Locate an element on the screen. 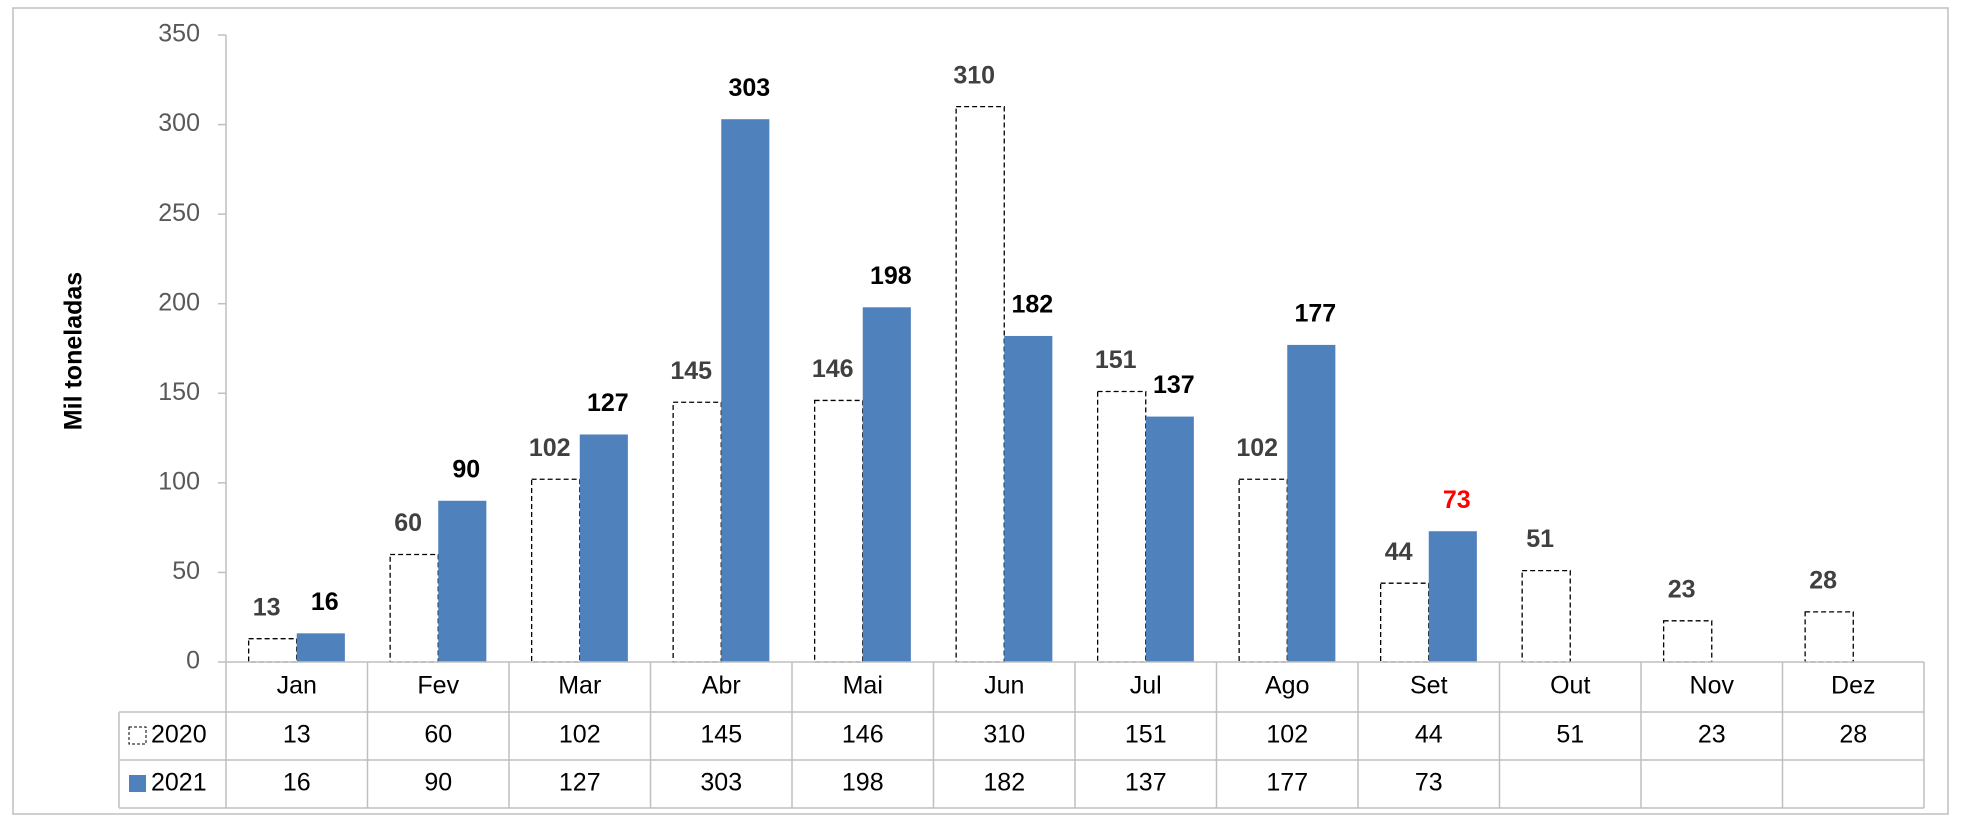 The width and height of the screenshot is (1965, 817). x-tick-label: Fev is located at coordinates (438, 686).